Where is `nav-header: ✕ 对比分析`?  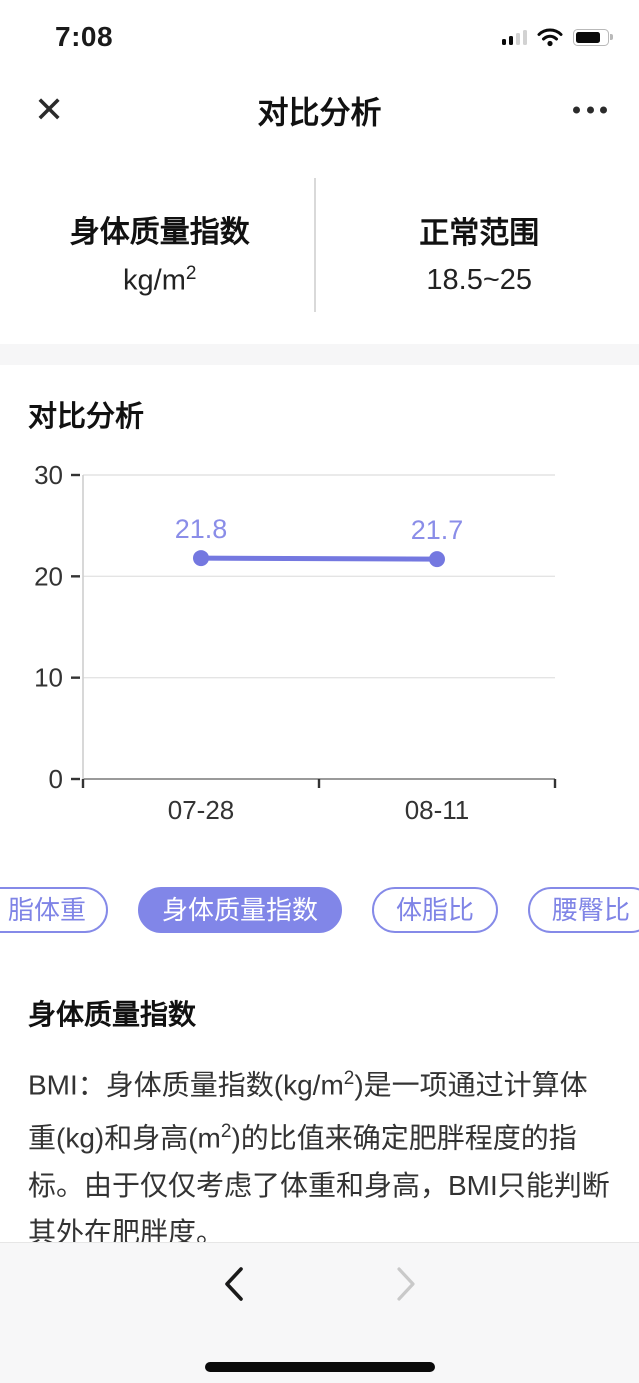 nav-header: ✕ 对比分析 is located at coordinates (319, 110).